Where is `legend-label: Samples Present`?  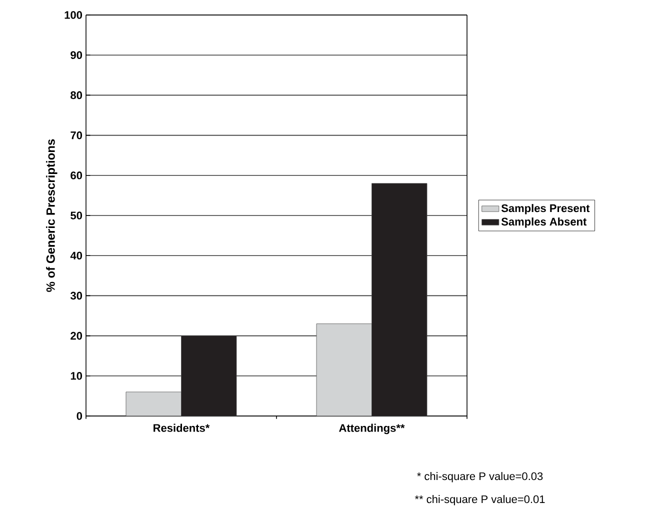 legend-label: Samples Present is located at coordinates (545, 209).